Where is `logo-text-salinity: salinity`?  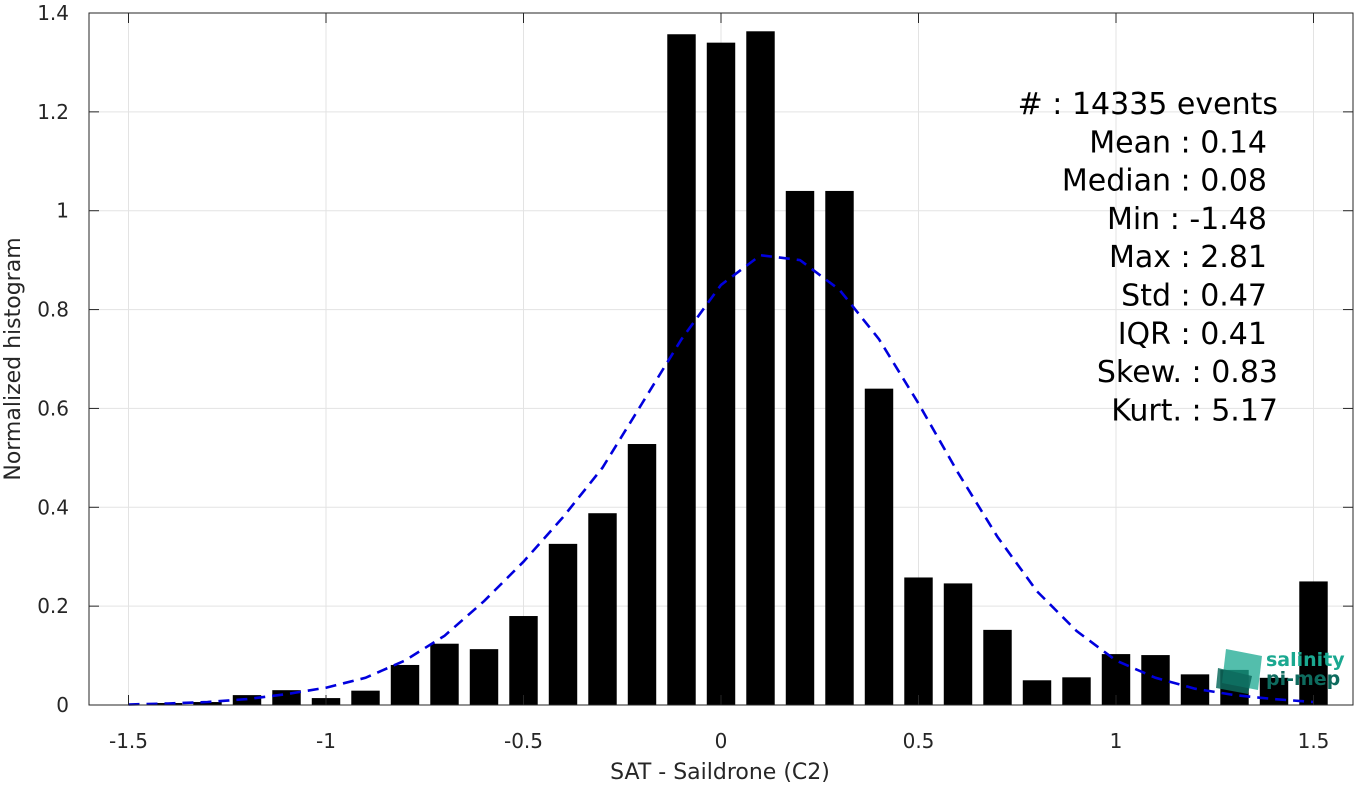
logo-text-salinity: salinity is located at coordinates (1305, 660).